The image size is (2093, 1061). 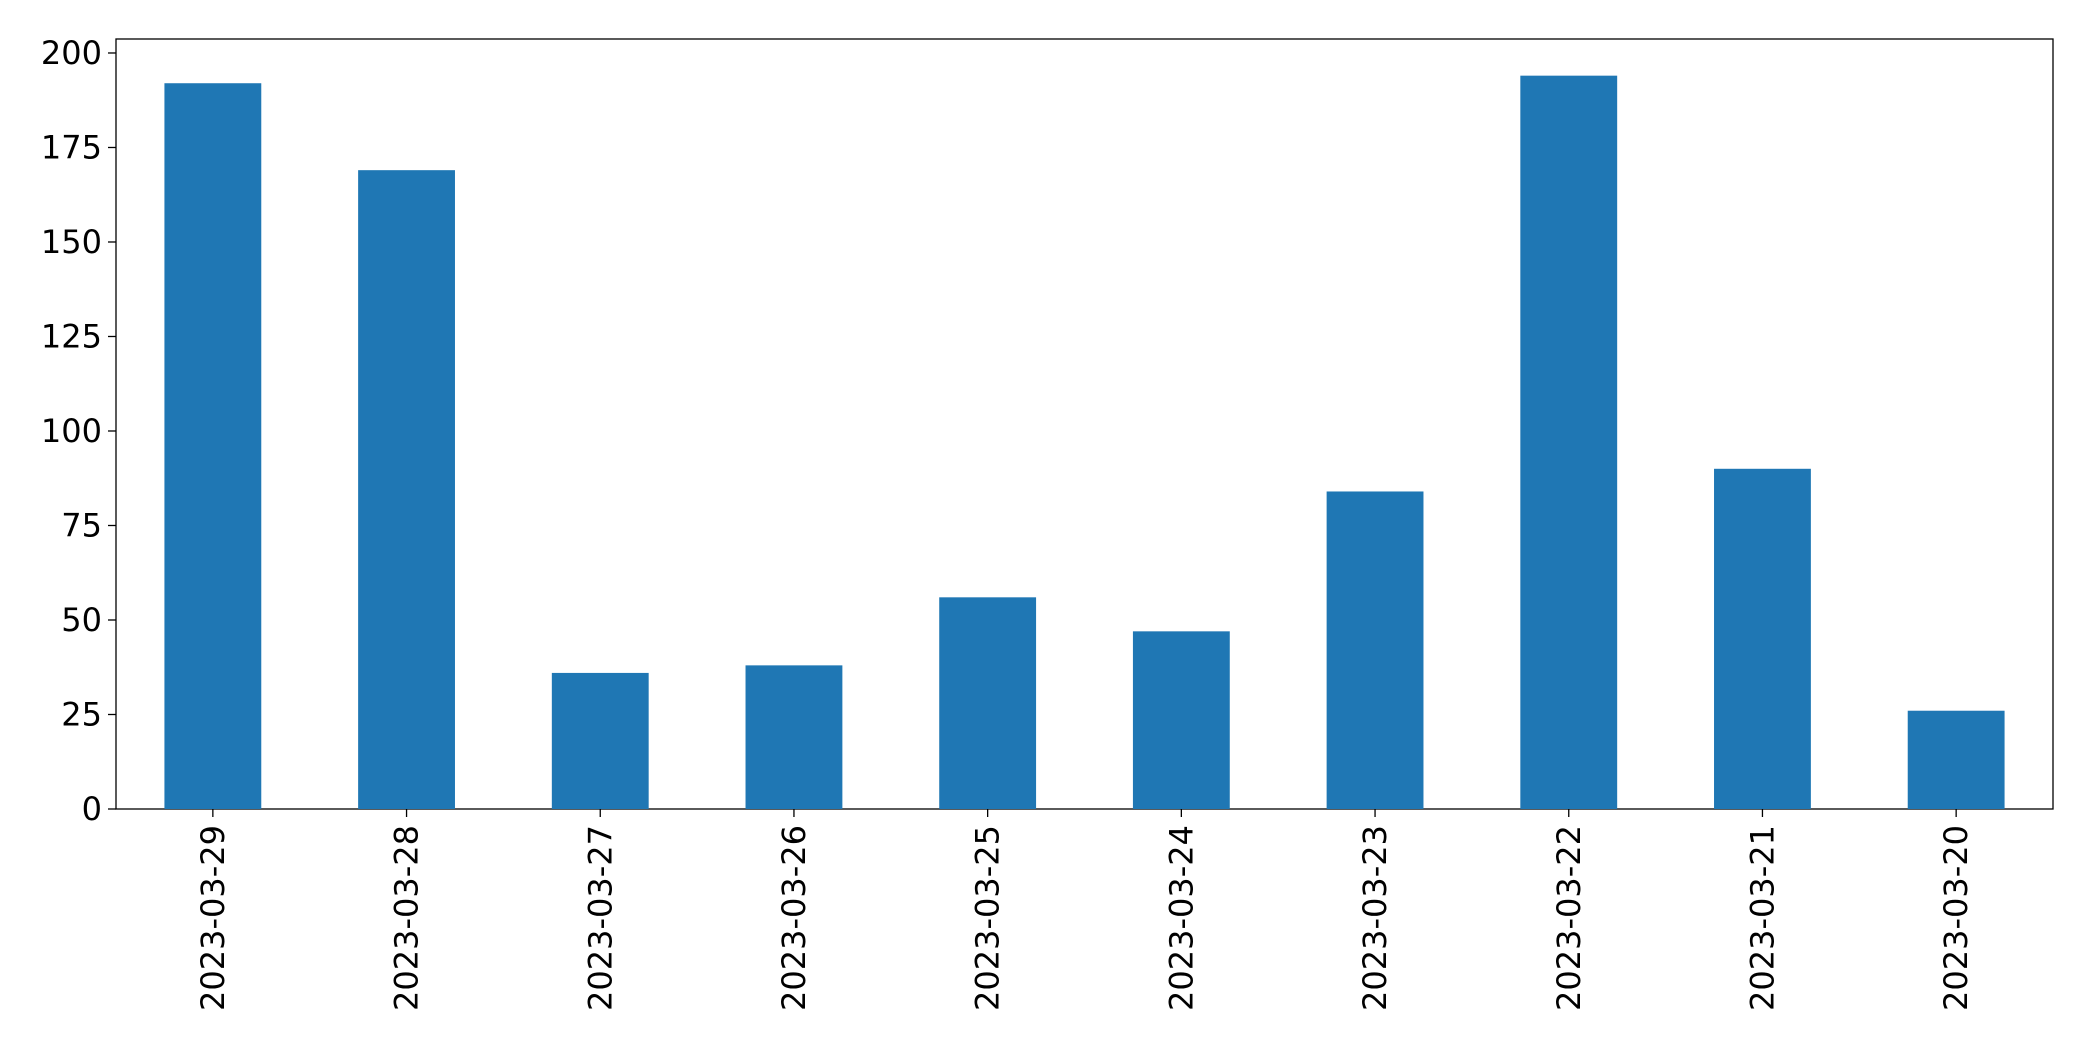 I want to click on x-tick-label: 2023-03-24, so click(x=1181, y=918).